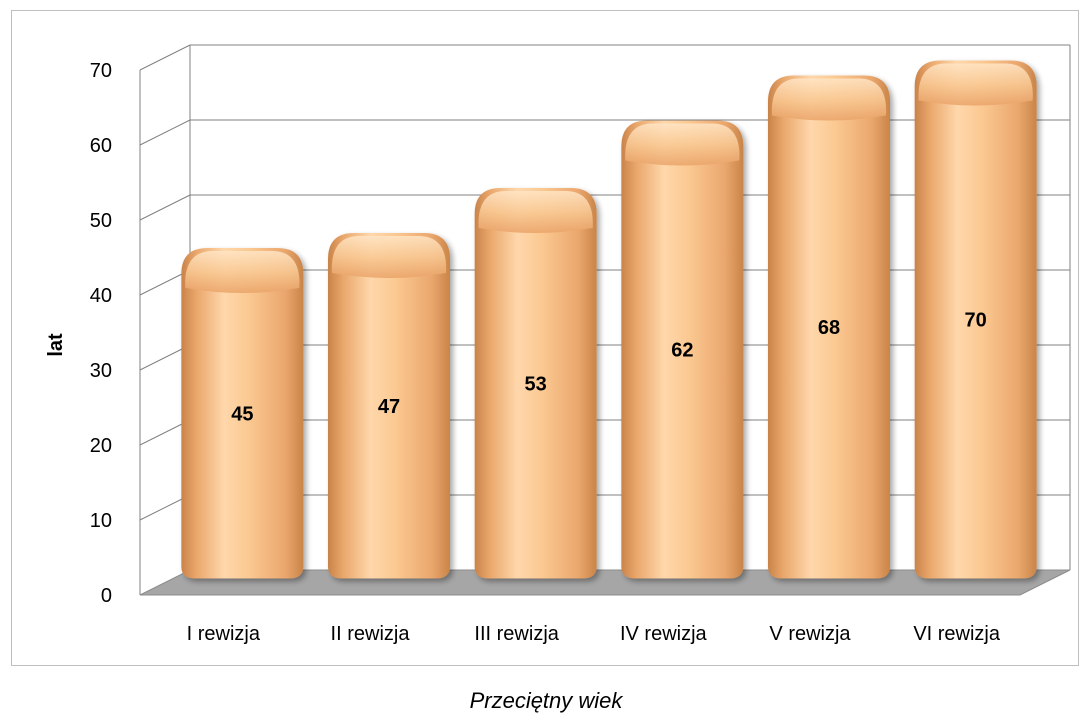 Image resolution: width=1092 pixels, height=716 pixels. What do you see at coordinates (56, 345) in the screenshot?
I see `y-axis-title: lat` at bounding box center [56, 345].